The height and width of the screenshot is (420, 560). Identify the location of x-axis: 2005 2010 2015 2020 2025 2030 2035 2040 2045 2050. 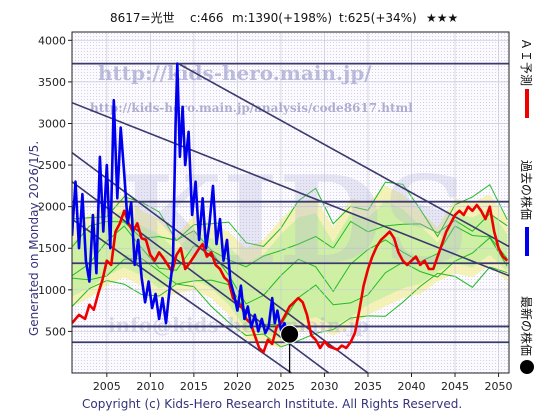
(303, 383).